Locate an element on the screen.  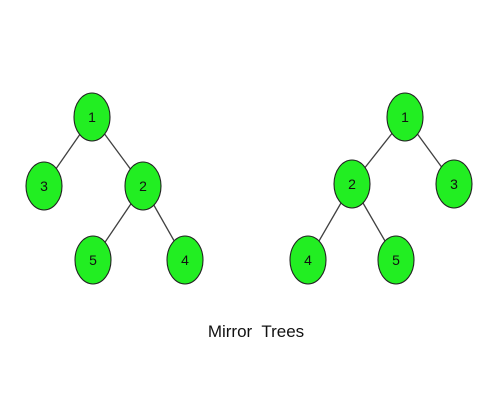
diagram-caption: Mirror Trees is located at coordinates (256, 331).